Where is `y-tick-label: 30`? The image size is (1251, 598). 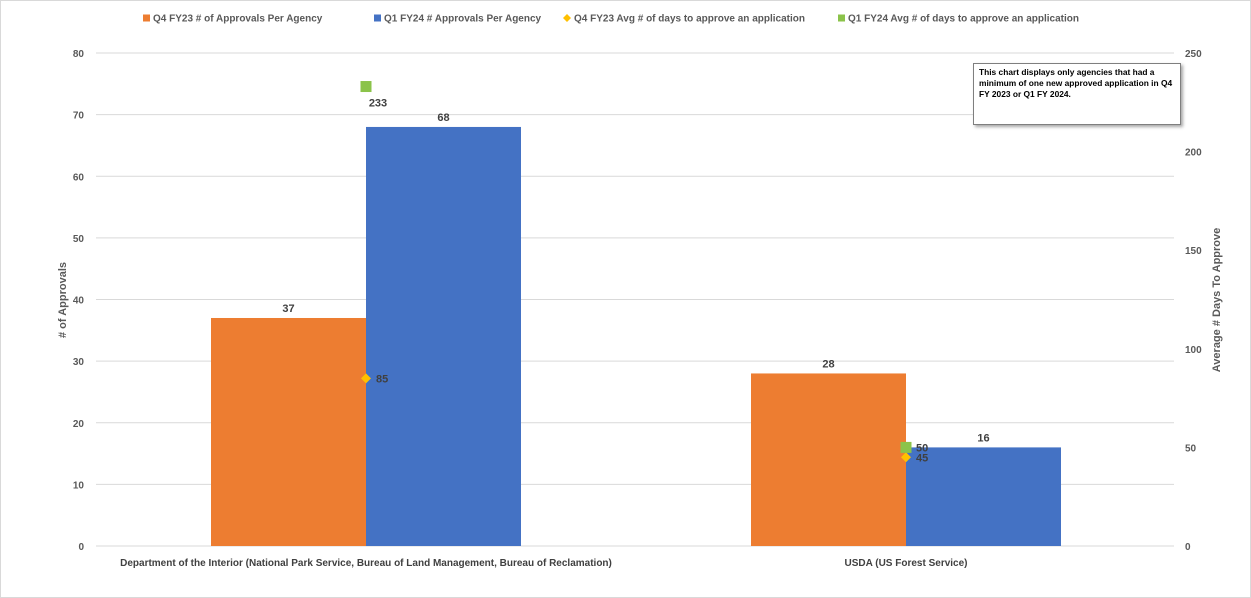
y-tick-label: 30 is located at coordinates (79, 362).